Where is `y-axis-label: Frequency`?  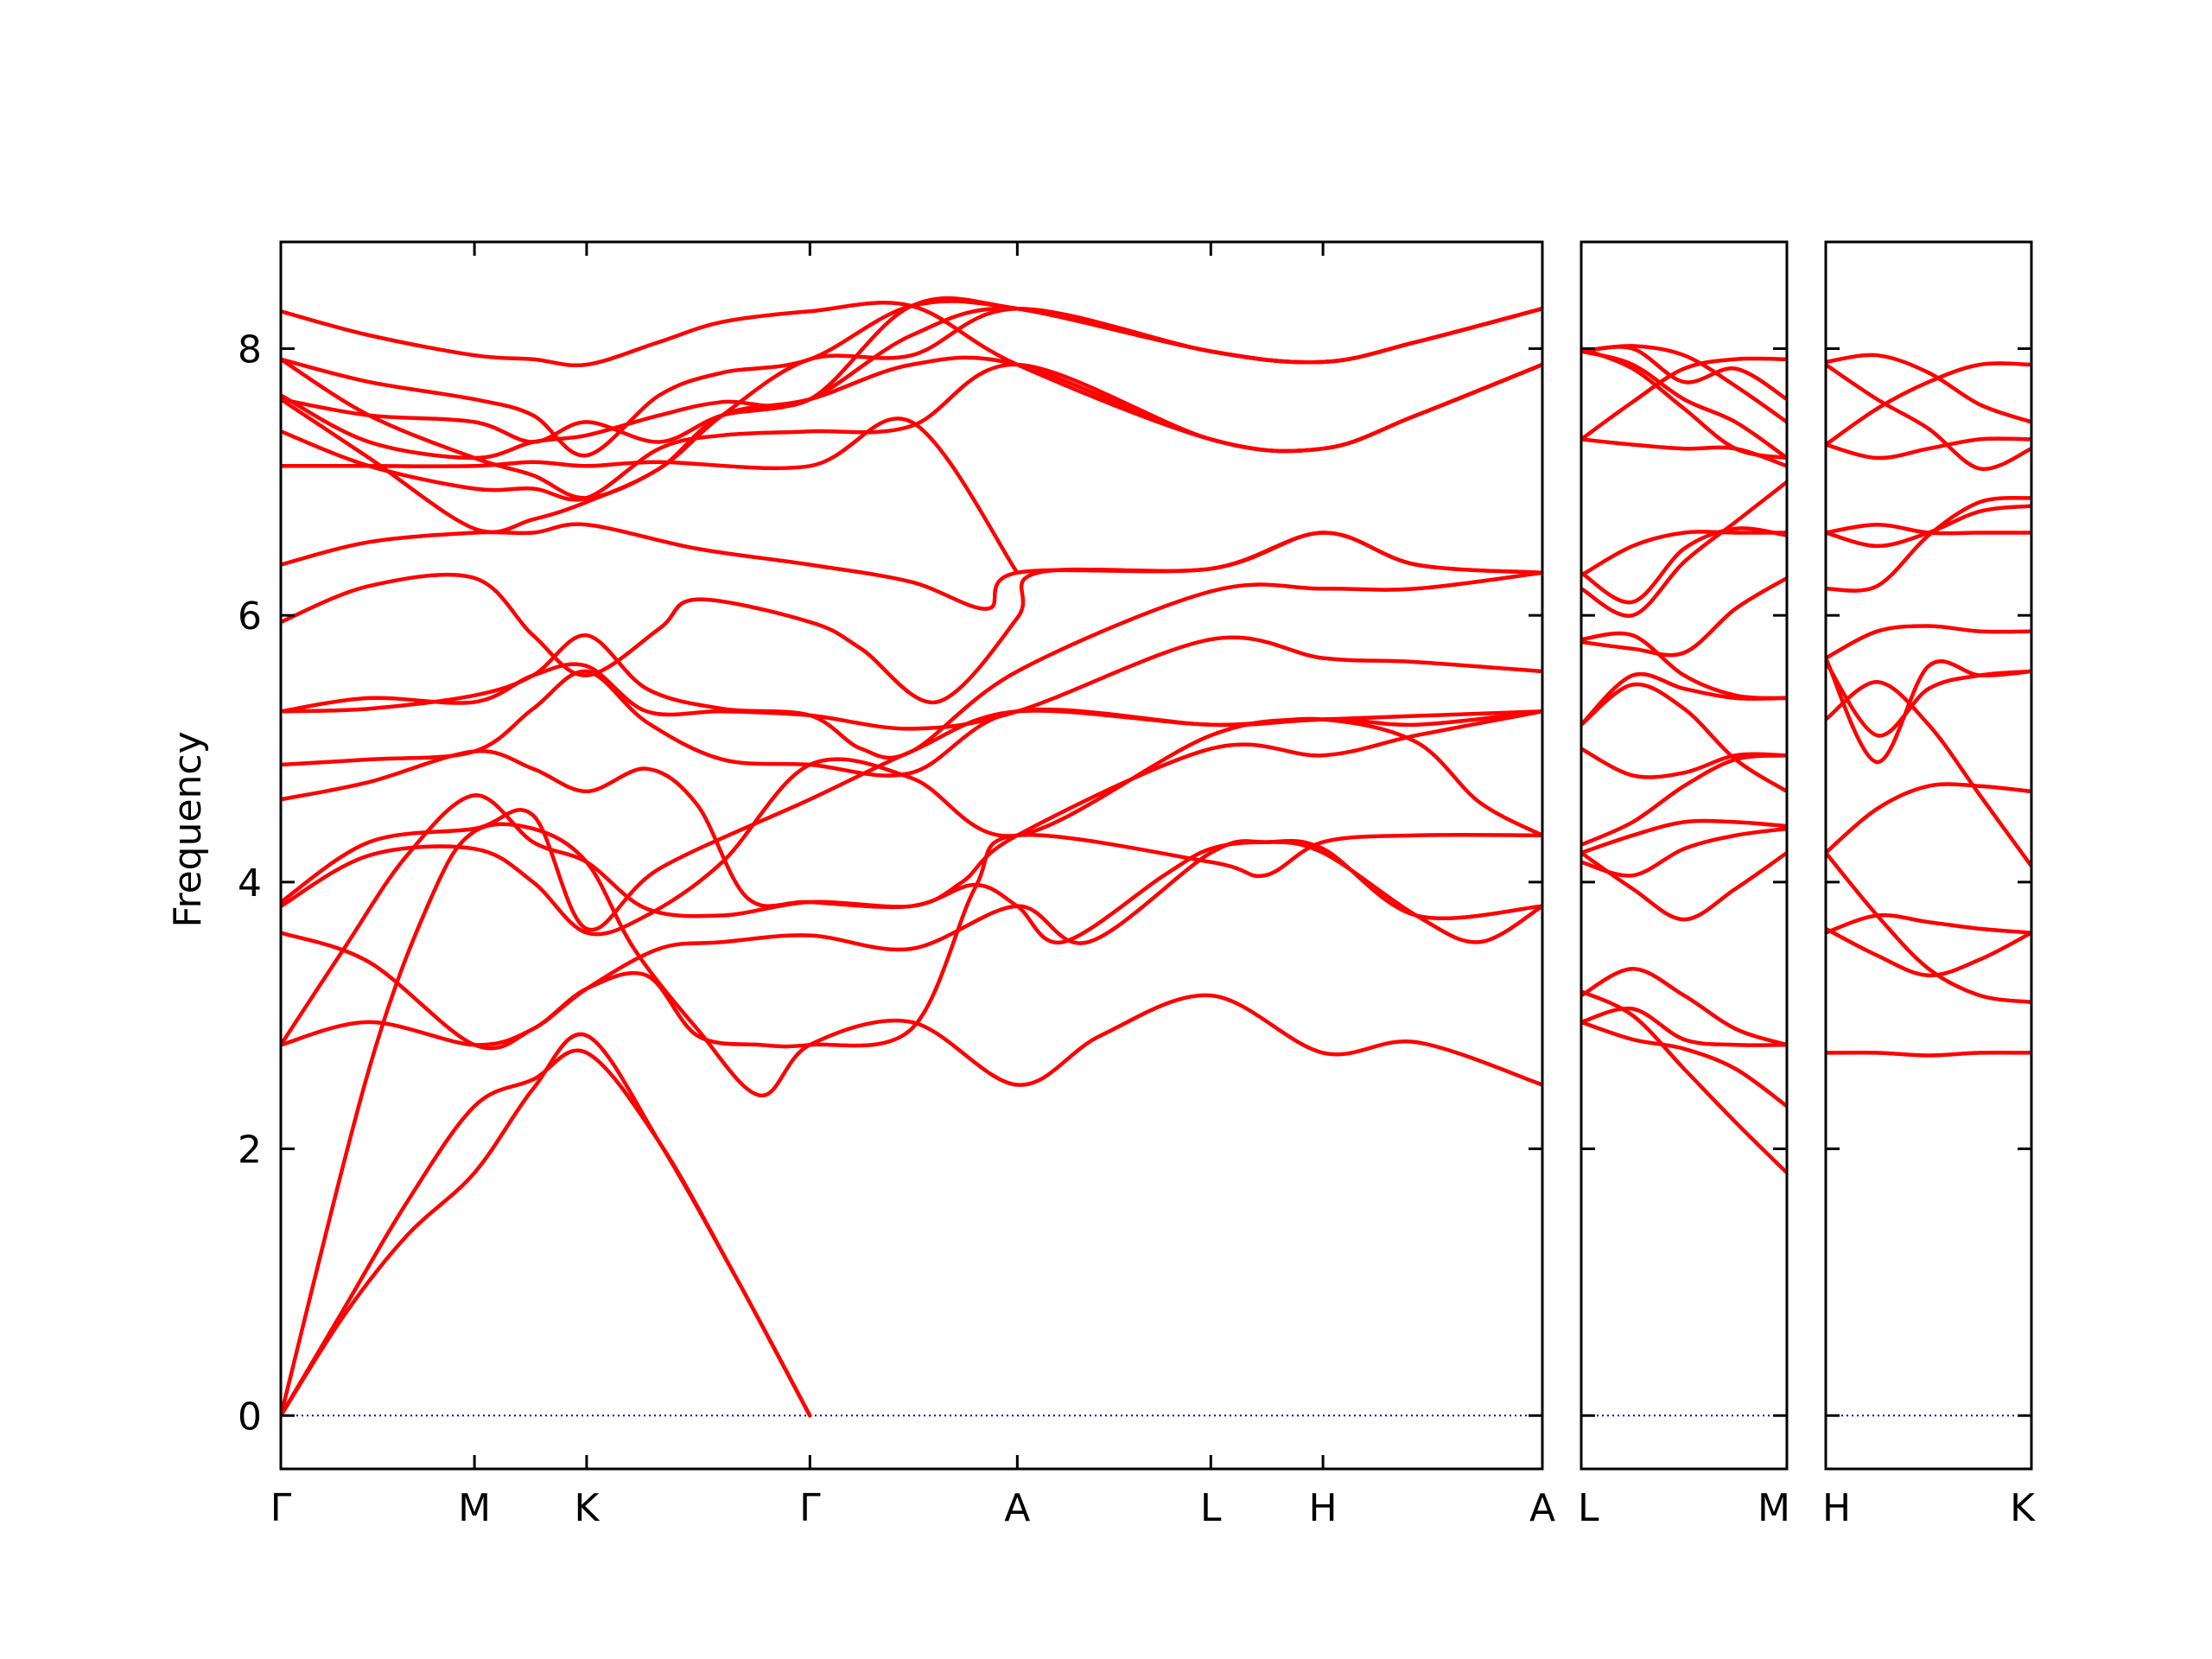
y-axis-label: Frequency is located at coordinates (188, 829).